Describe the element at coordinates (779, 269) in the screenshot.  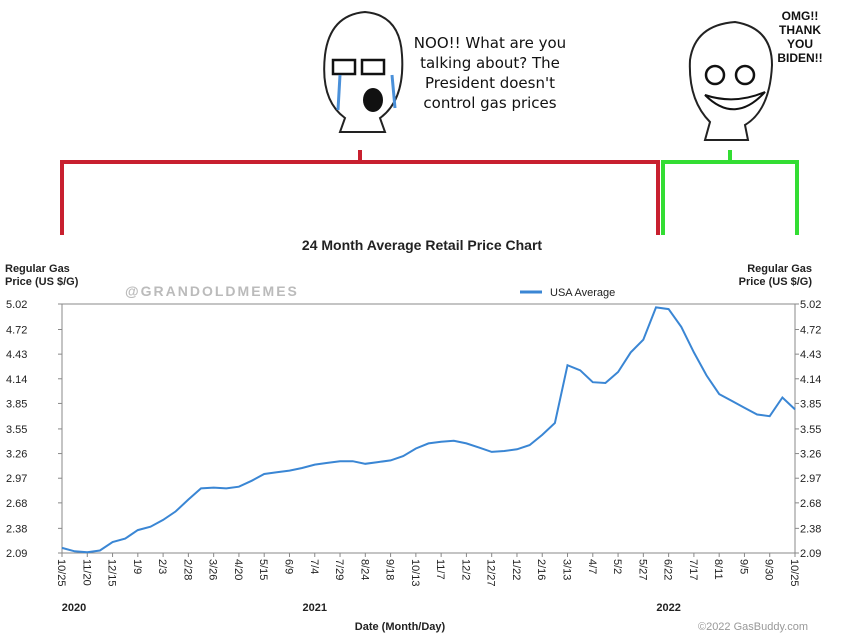
I see `y2-axis-label: Regular Gas` at that location.